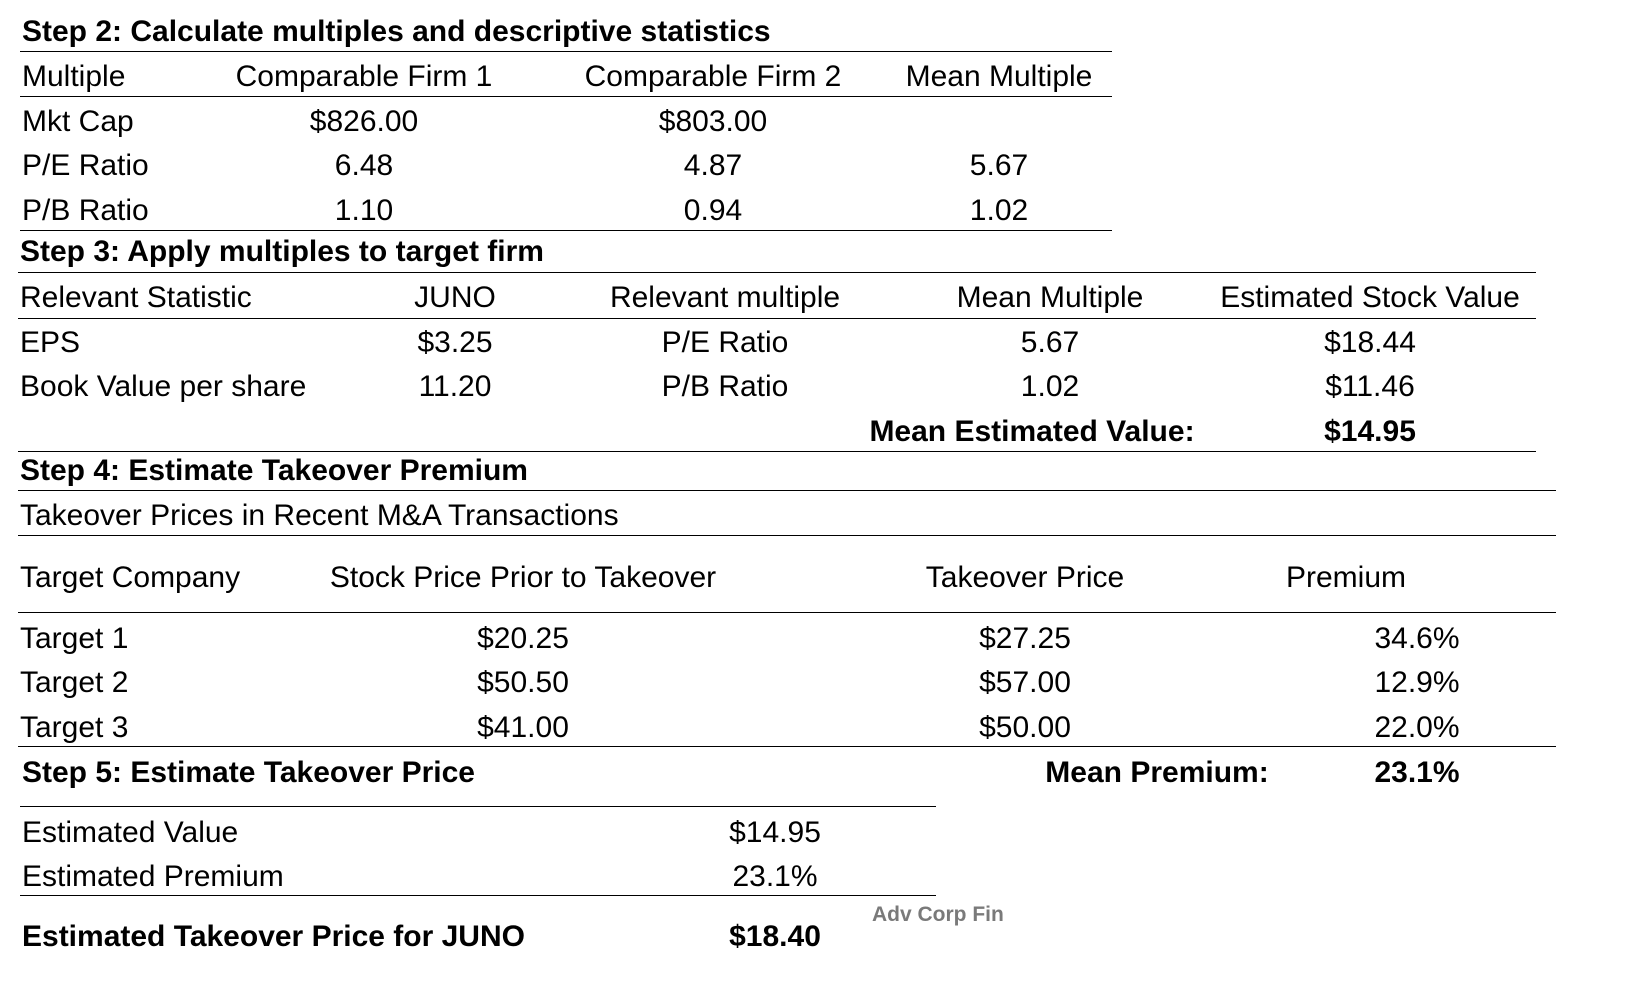  I want to click on step2-cell: 6.48, so click(364, 165).